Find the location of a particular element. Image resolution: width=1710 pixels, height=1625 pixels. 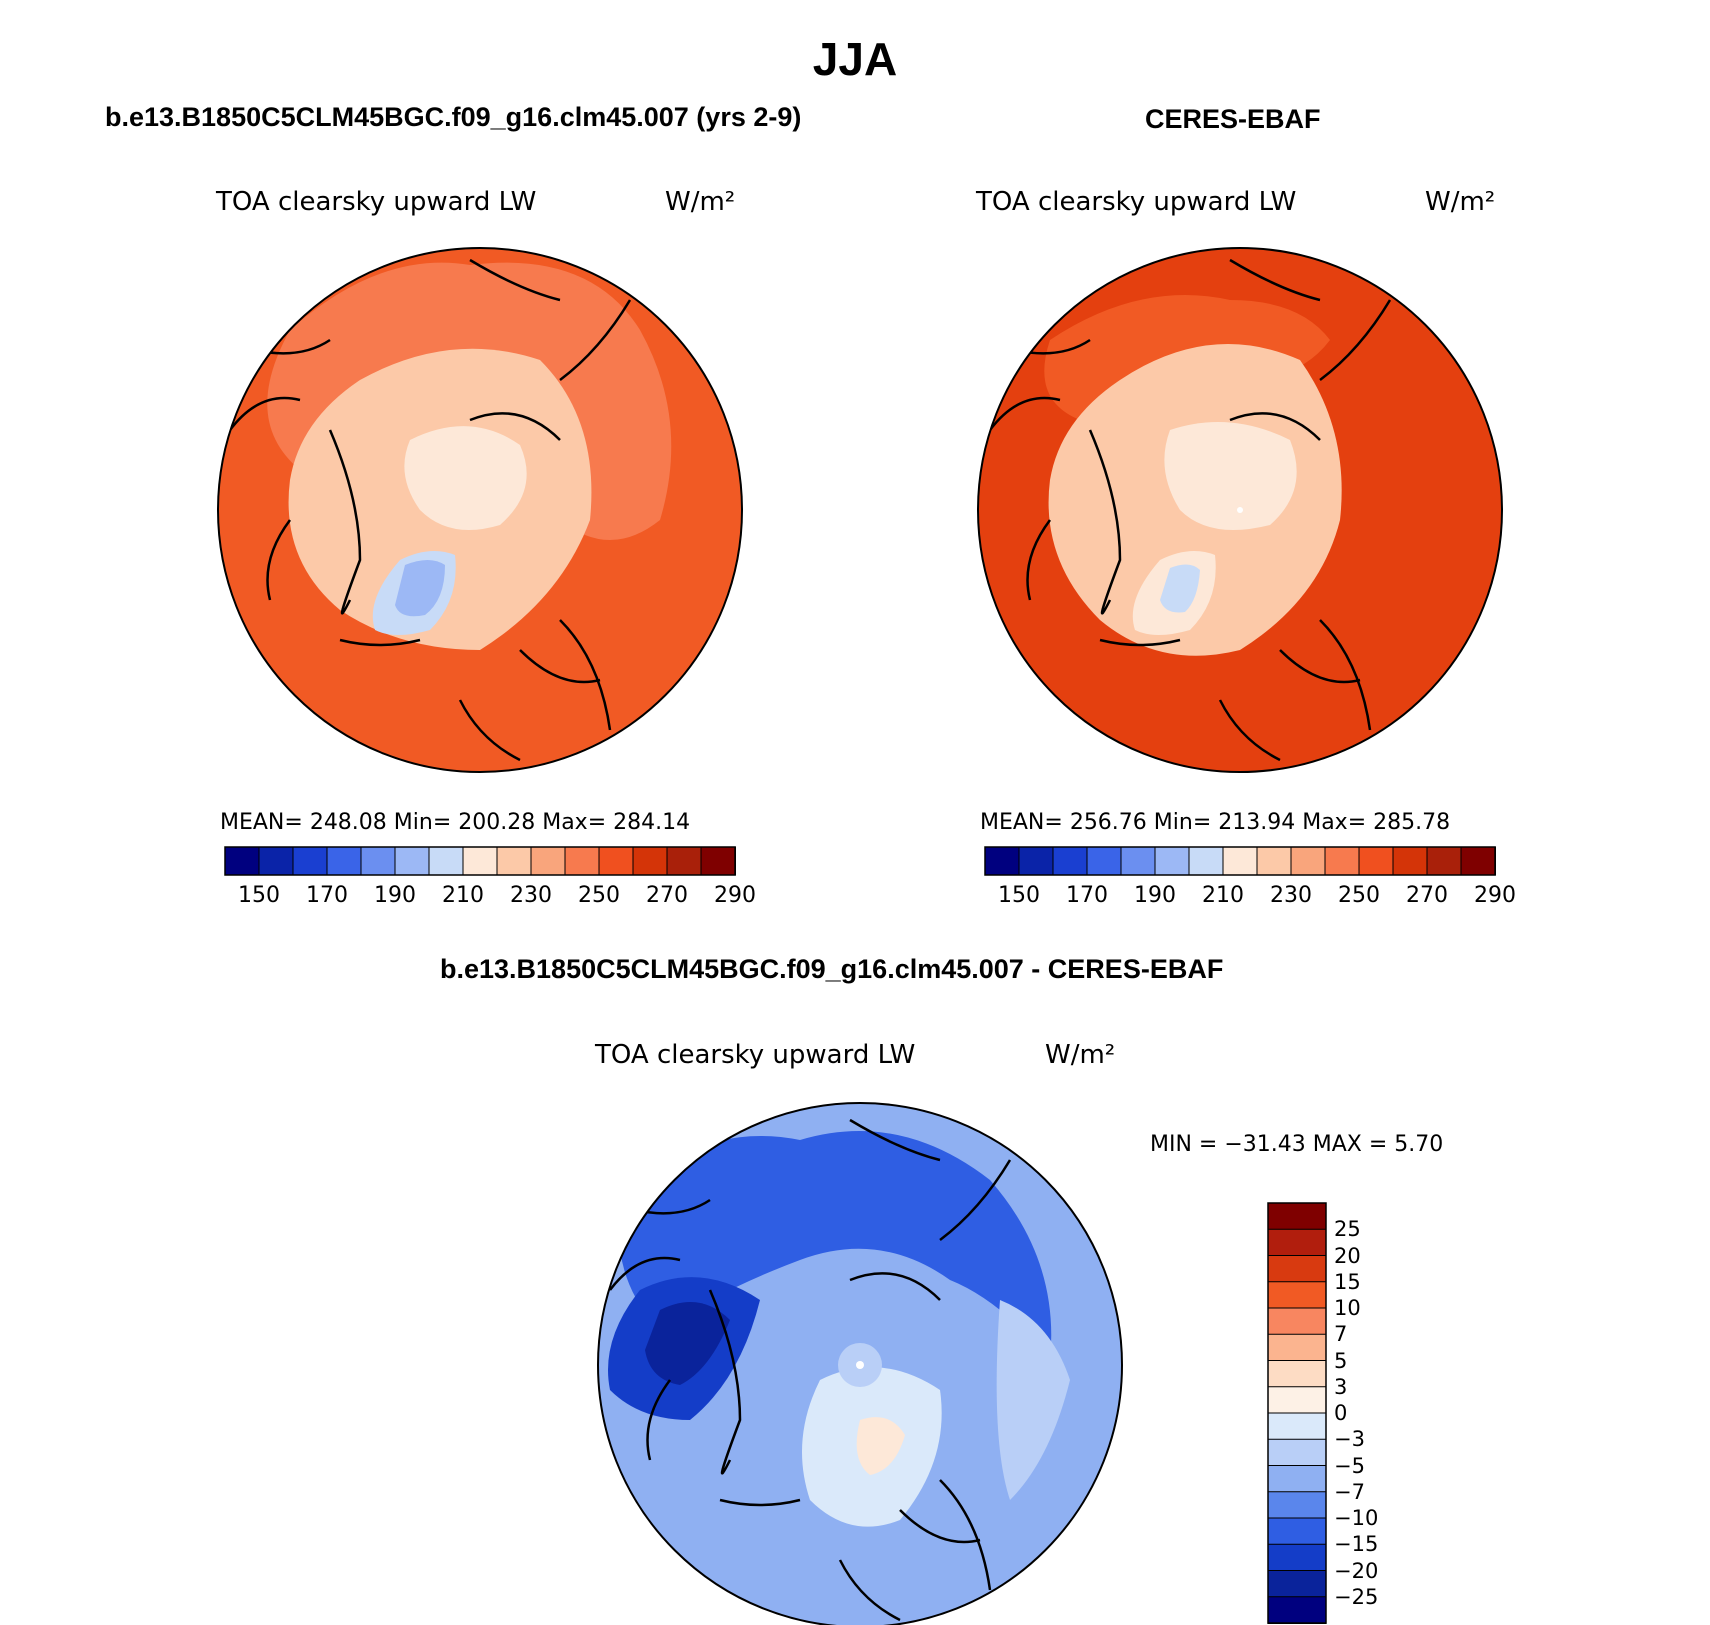

obs-panel-title: CERES-EBAF is located at coordinates (1233, 119).